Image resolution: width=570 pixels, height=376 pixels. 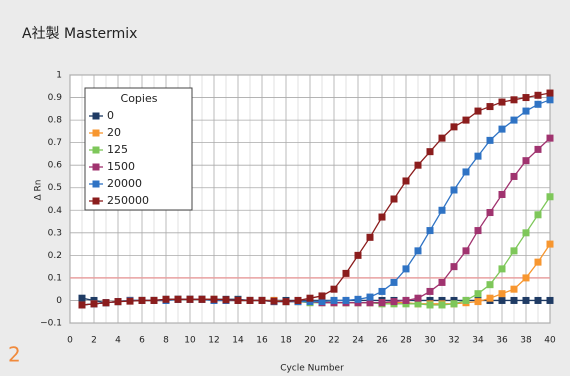 What do you see at coordinates (124, 183) in the screenshot?
I see `legend-label: 20000` at bounding box center [124, 183].